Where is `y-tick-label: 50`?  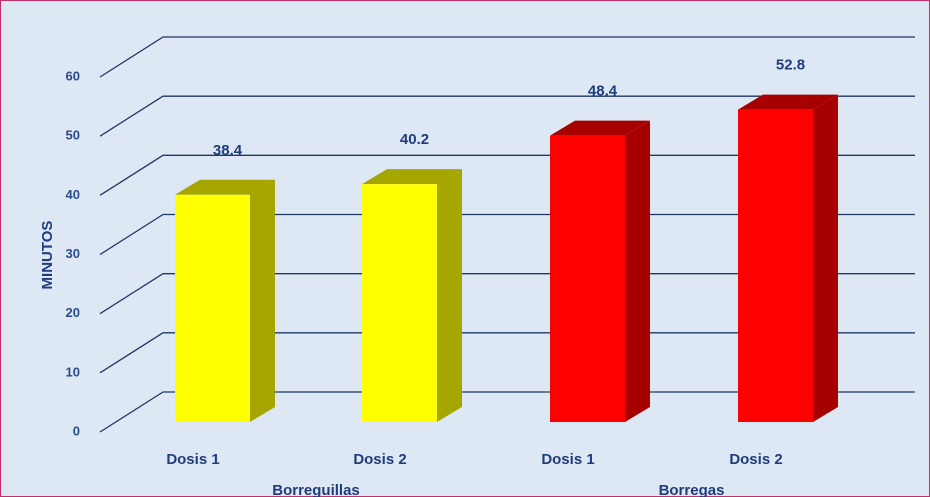
y-tick-label: 50 is located at coordinates (73, 135).